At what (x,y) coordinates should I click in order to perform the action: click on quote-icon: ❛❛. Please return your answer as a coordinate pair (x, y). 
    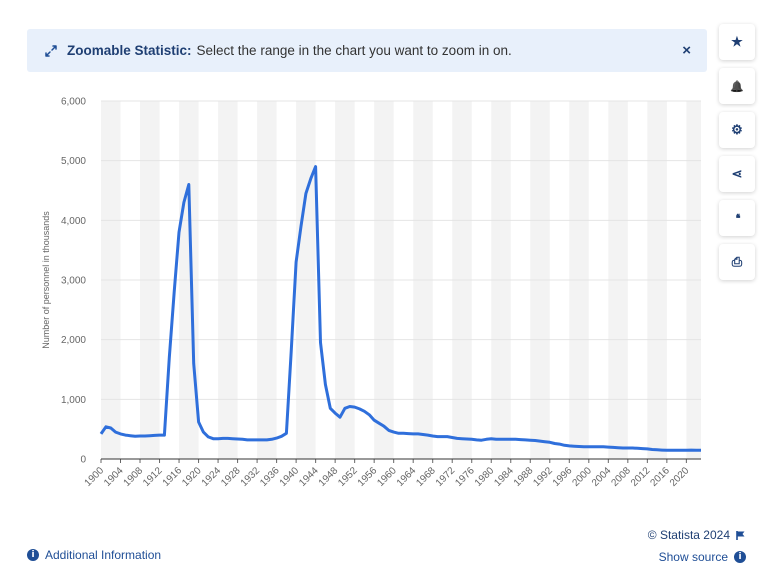
    Looking at the image, I should click on (737, 218).